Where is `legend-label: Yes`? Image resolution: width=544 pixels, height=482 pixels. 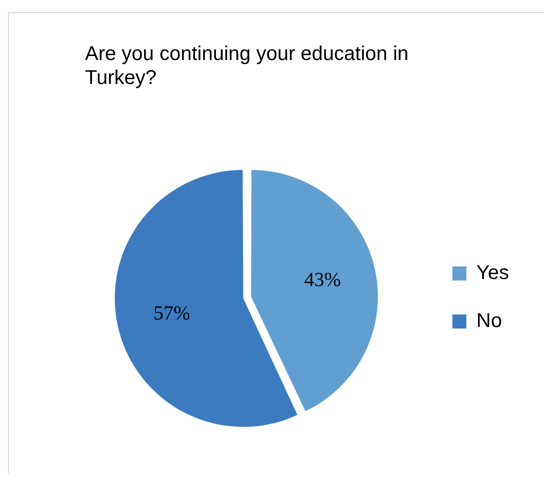
legend-label: Yes is located at coordinates (493, 273).